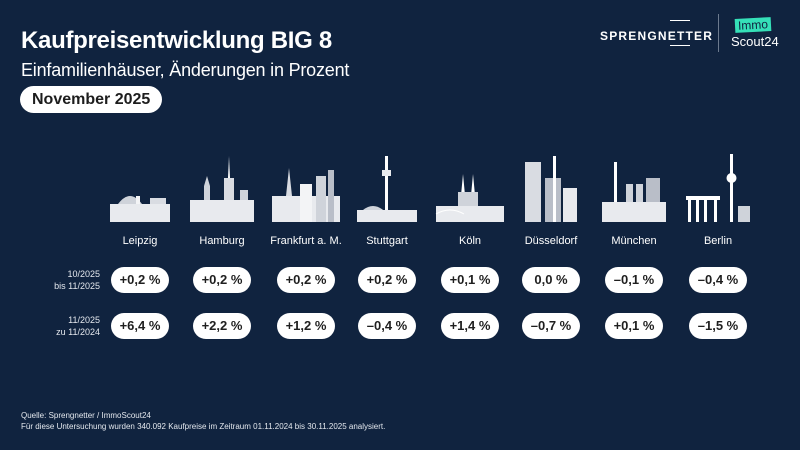 The width and height of the screenshot is (800, 450). What do you see at coordinates (78, 332) in the screenshot?
I see `row-label-line: zu 11/2024` at bounding box center [78, 332].